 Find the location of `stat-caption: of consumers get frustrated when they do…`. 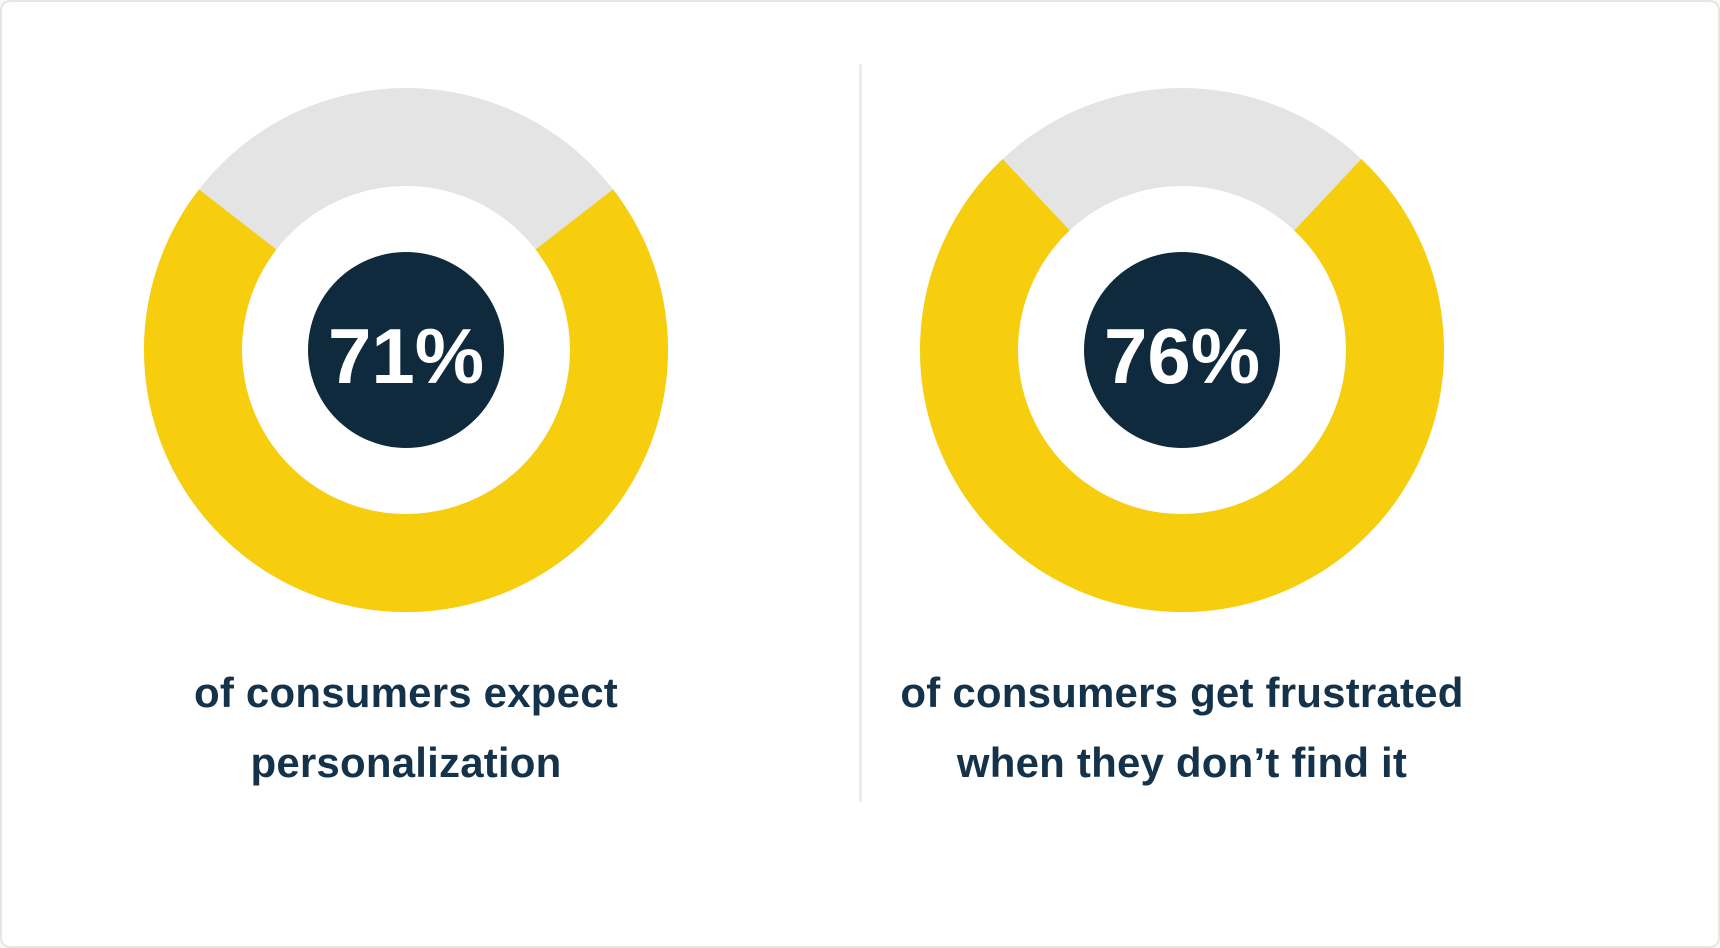

stat-caption: of consumers get frustrated when they do… is located at coordinates (1182, 728).